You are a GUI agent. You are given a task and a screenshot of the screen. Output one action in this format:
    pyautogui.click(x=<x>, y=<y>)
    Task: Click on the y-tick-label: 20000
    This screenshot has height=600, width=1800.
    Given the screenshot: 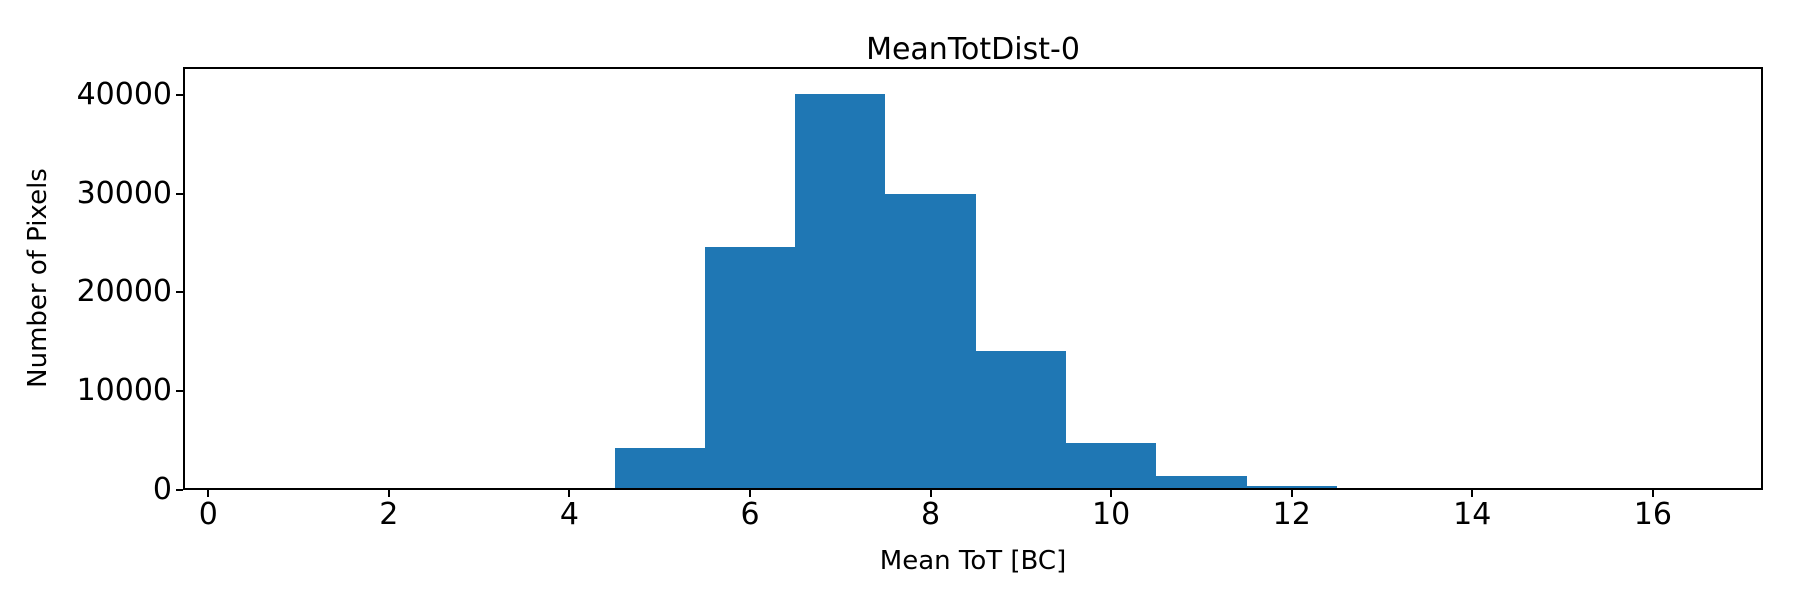 What is the action you would take?
    pyautogui.click(x=124, y=292)
    